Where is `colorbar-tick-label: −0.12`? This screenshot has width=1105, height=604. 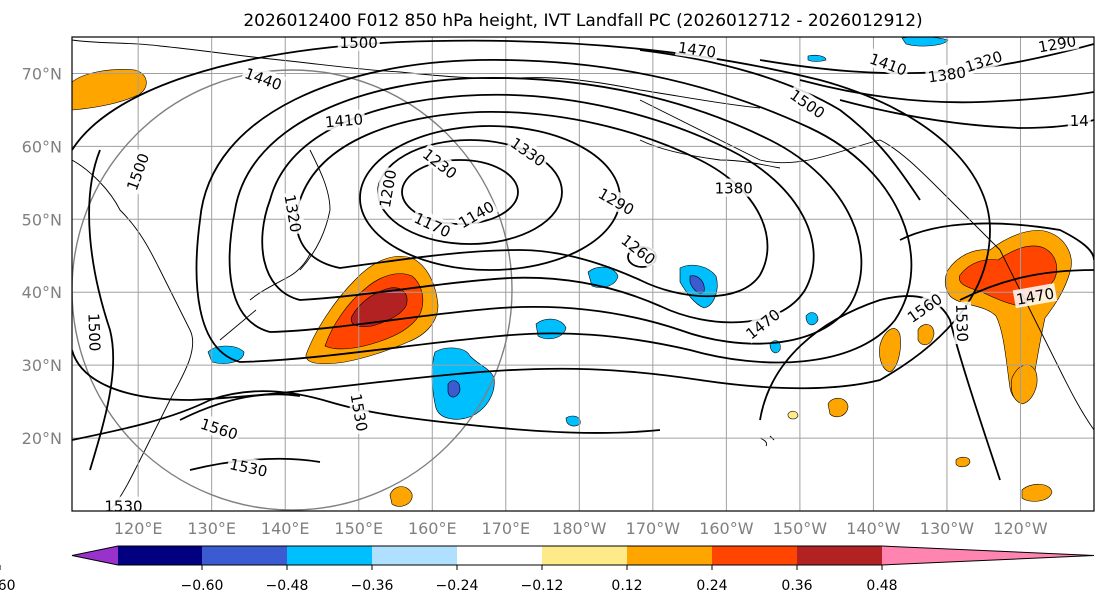 colorbar-tick-label: −0.12 is located at coordinates (542, 586).